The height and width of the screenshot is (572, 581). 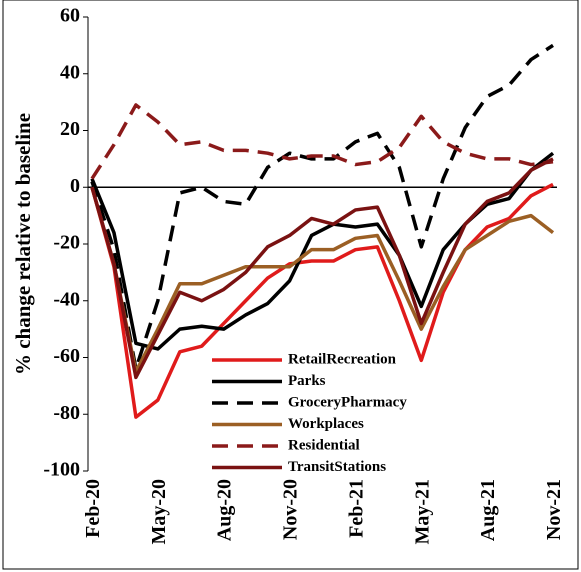 What do you see at coordinates (93, 508) in the screenshot?
I see `x-tick-label: Feb-20` at bounding box center [93, 508].